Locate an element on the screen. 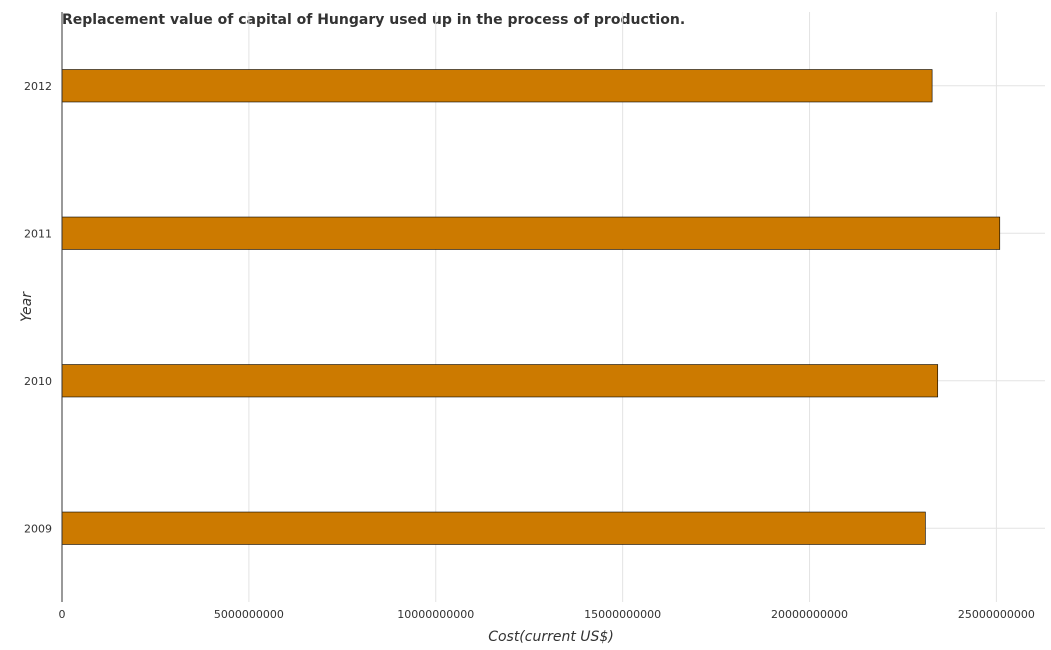 Image resolution: width=1051 pixels, height=650 pixels. y-tick-label: 2010 is located at coordinates (38, 381).